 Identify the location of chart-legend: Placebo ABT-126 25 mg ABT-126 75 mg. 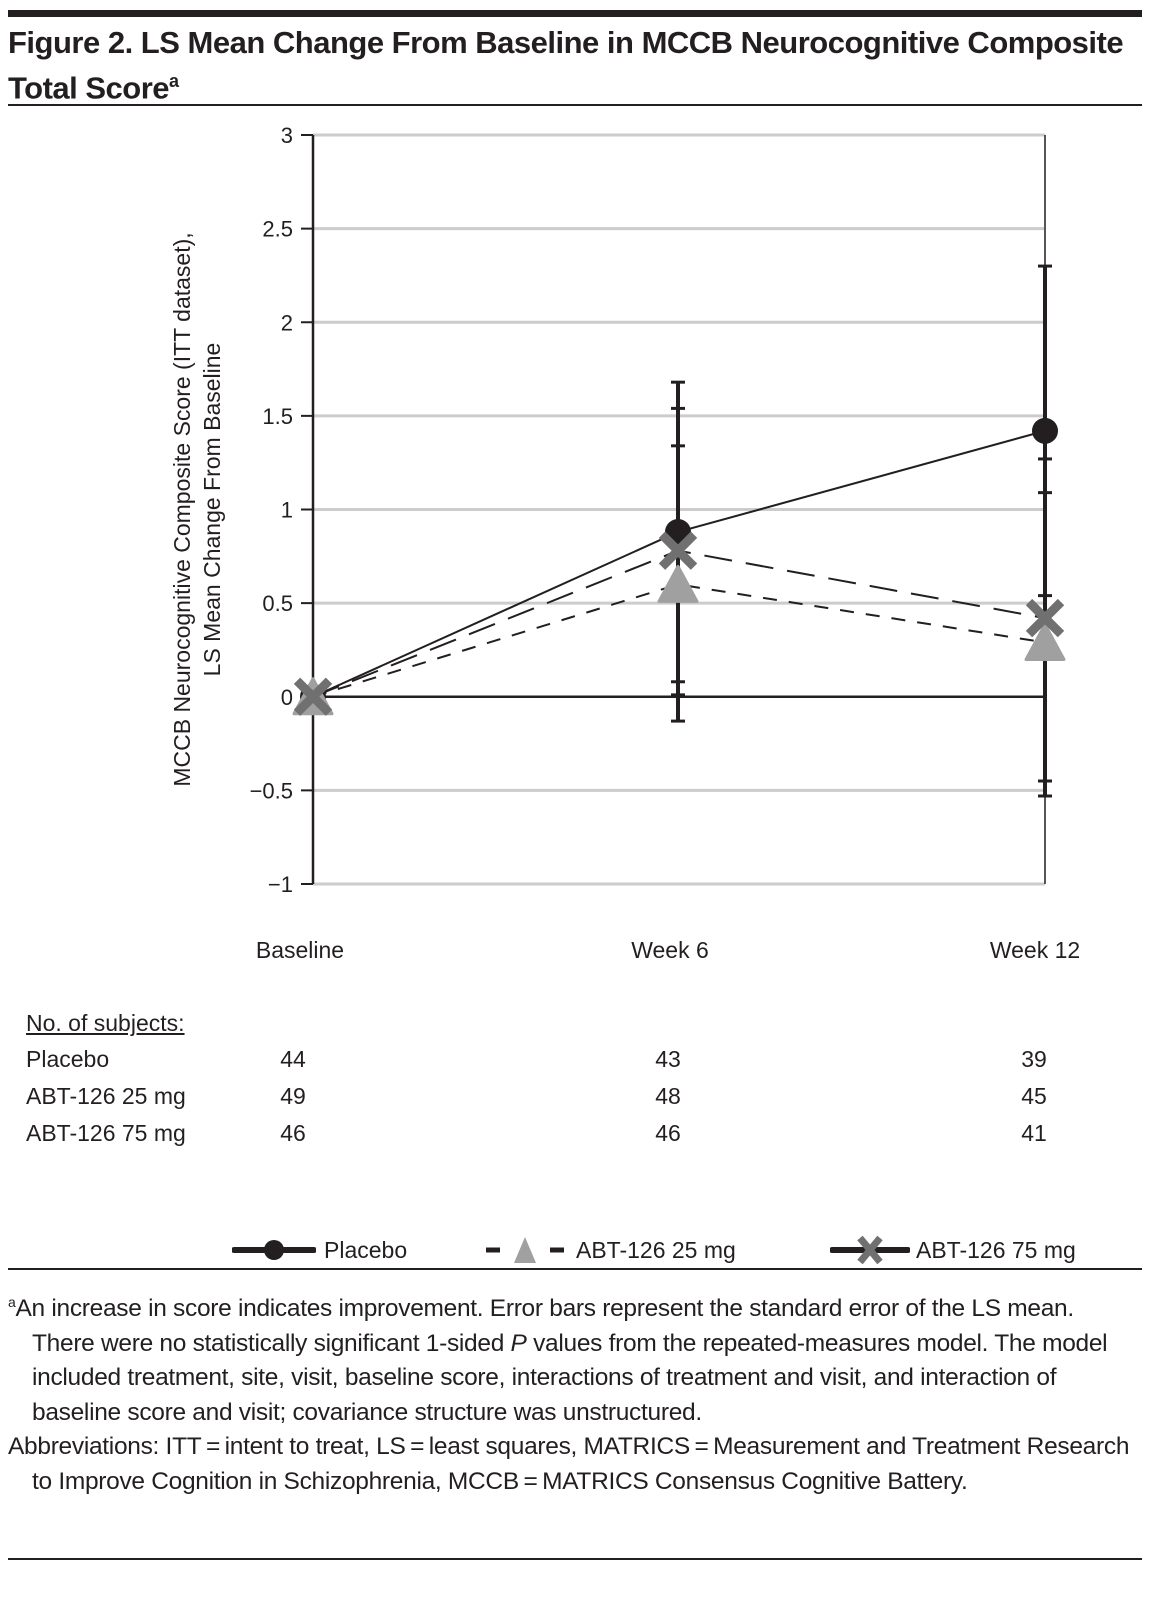
(575, 1255).